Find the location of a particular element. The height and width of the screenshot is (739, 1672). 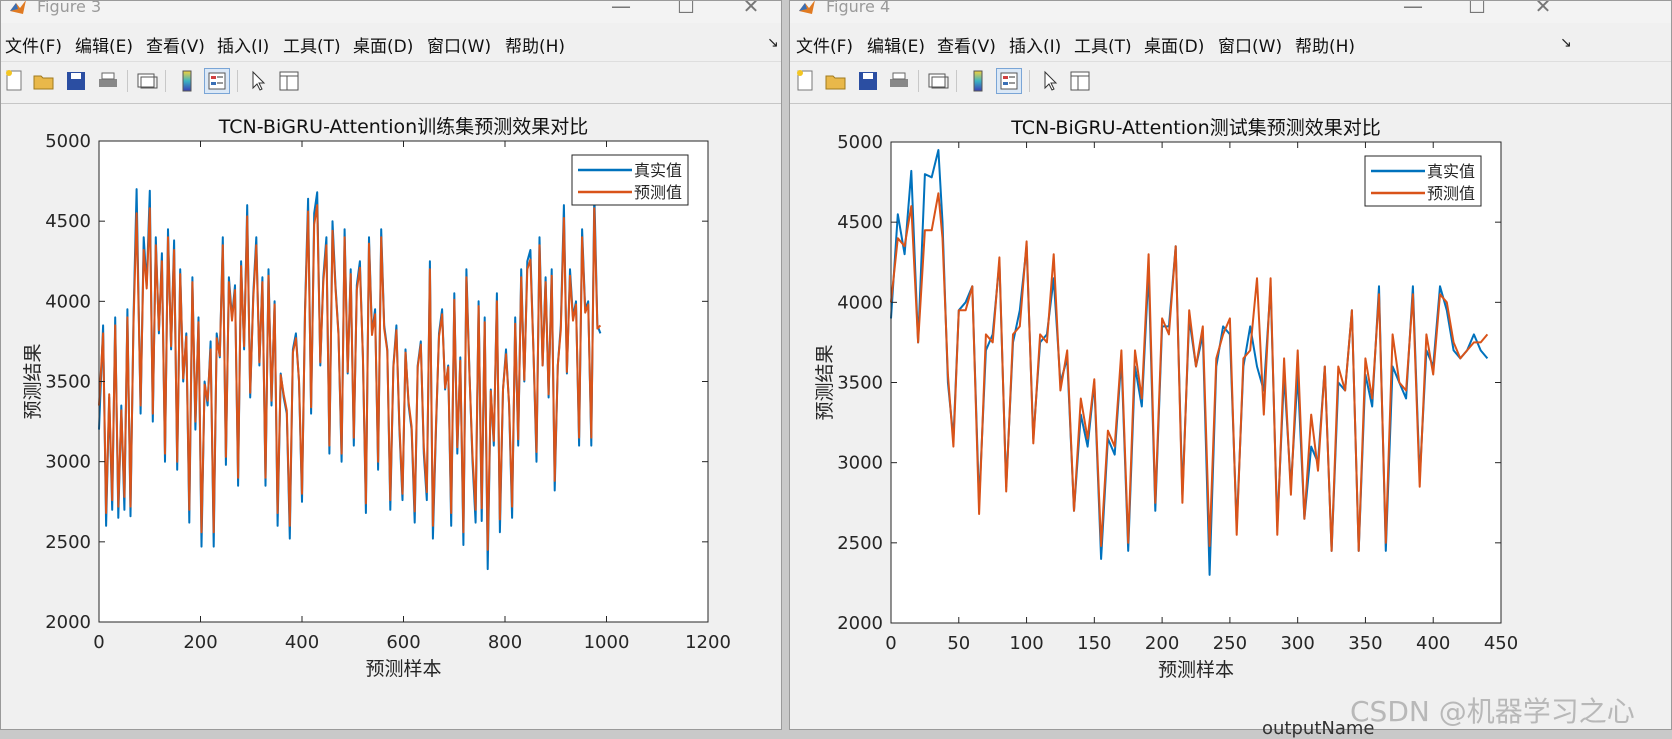

y-tick-label: 3000 is located at coordinates (860, 463).